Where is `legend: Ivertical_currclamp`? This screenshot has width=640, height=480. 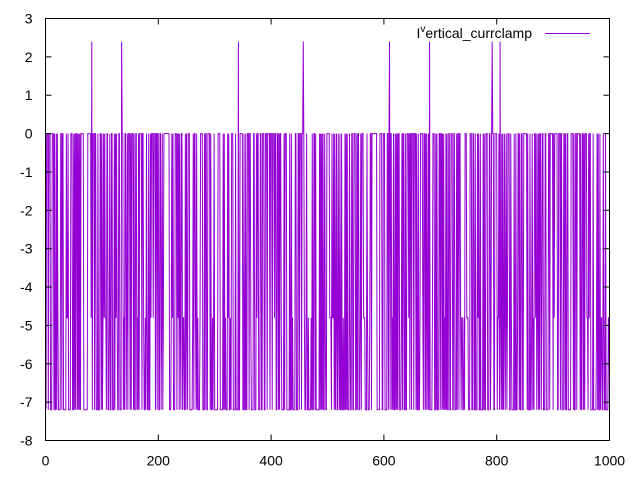 legend: Ivertical_currclamp is located at coordinates (503, 32).